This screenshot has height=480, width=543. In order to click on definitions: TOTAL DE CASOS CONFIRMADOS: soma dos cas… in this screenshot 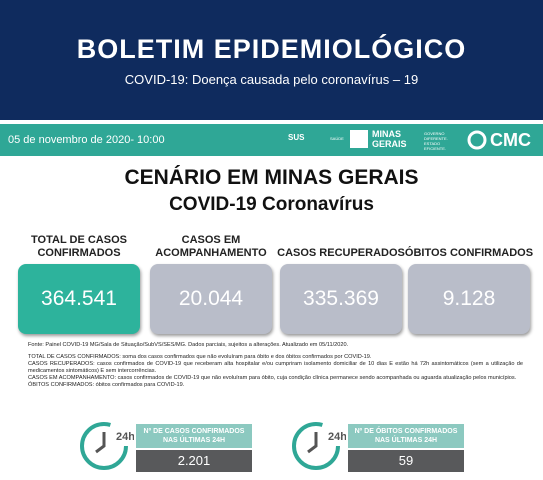, I will do `click(275, 371)`.